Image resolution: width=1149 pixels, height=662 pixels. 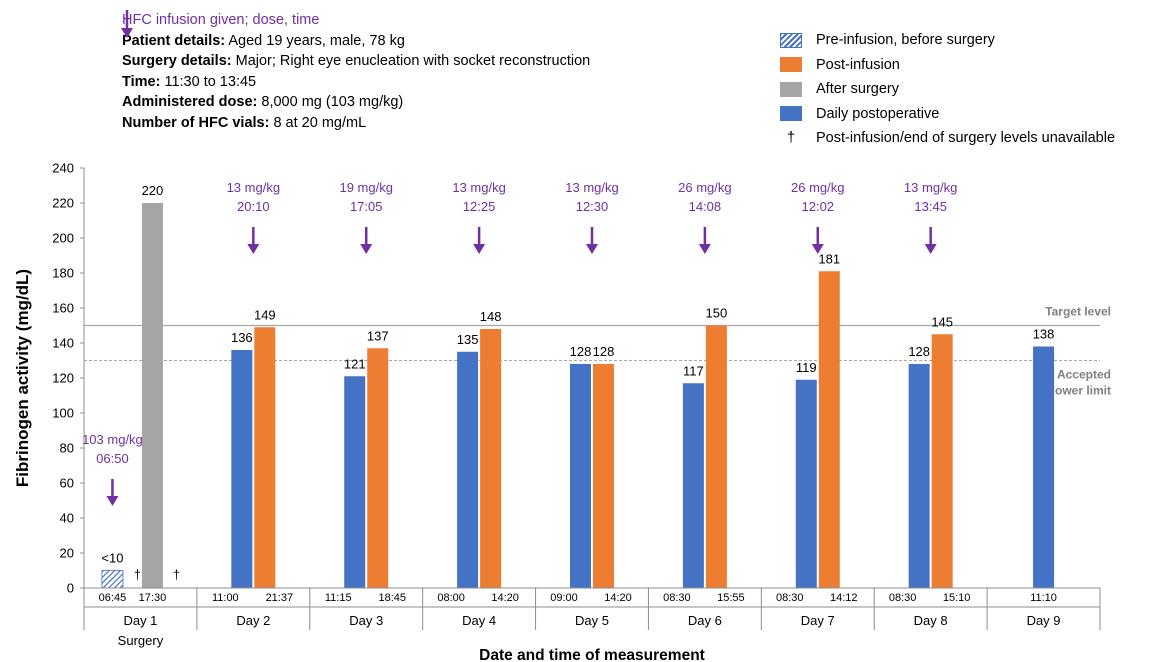 What do you see at coordinates (392, 598) in the screenshot?
I see `measurement-time-label: 18:45` at bounding box center [392, 598].